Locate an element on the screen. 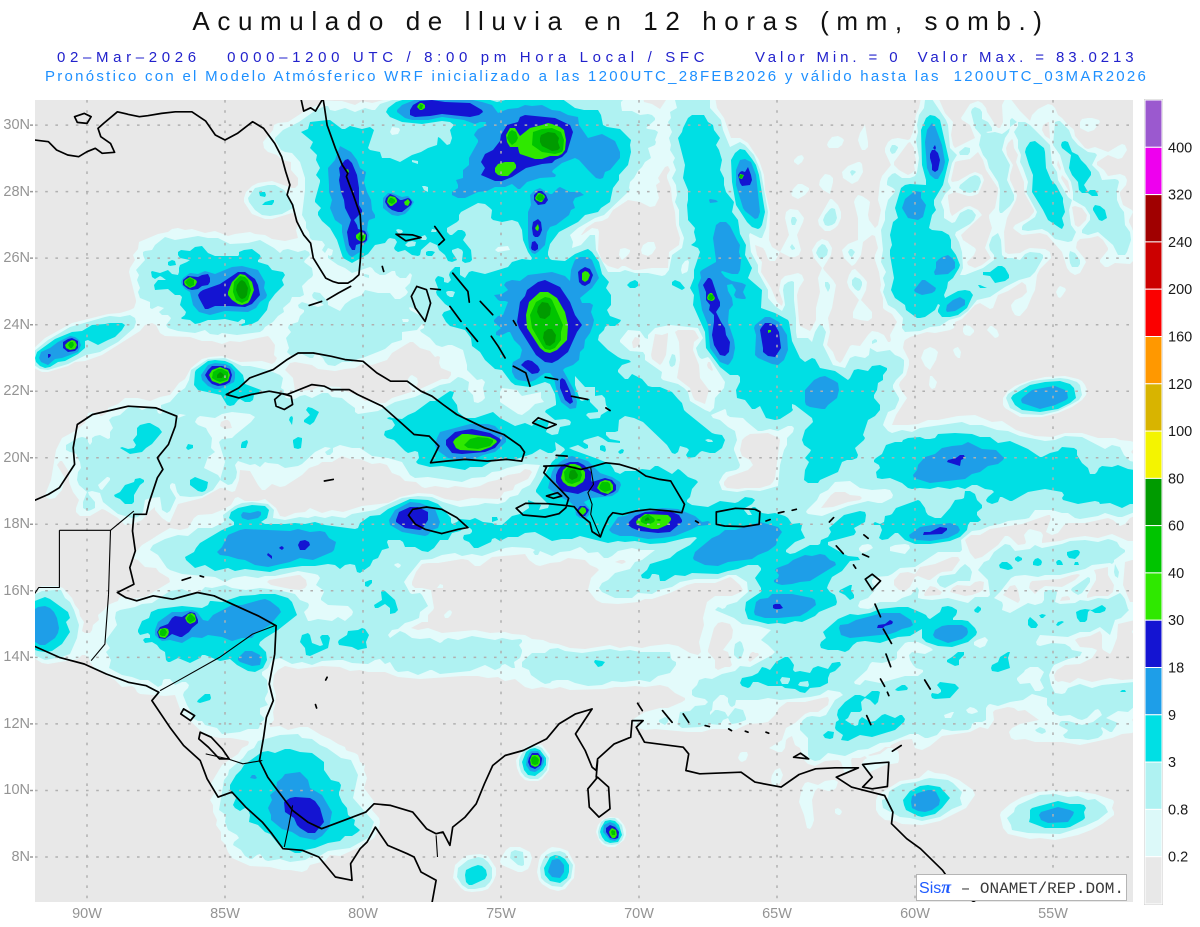  svg-text: 120 is located at coordinates (1180, 385).